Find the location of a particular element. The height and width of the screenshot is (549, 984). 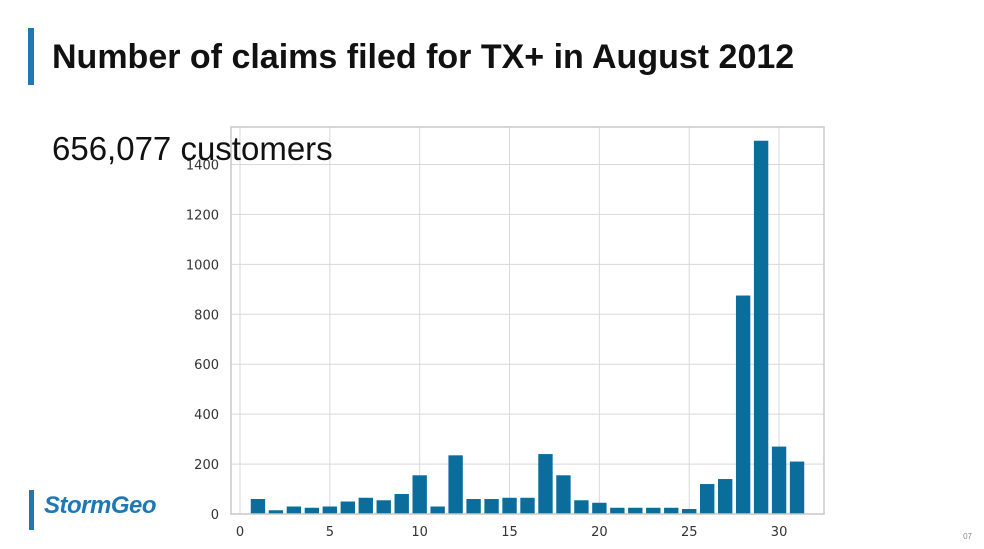

x-tick-label: 5 is located at coordinates (330, 532).